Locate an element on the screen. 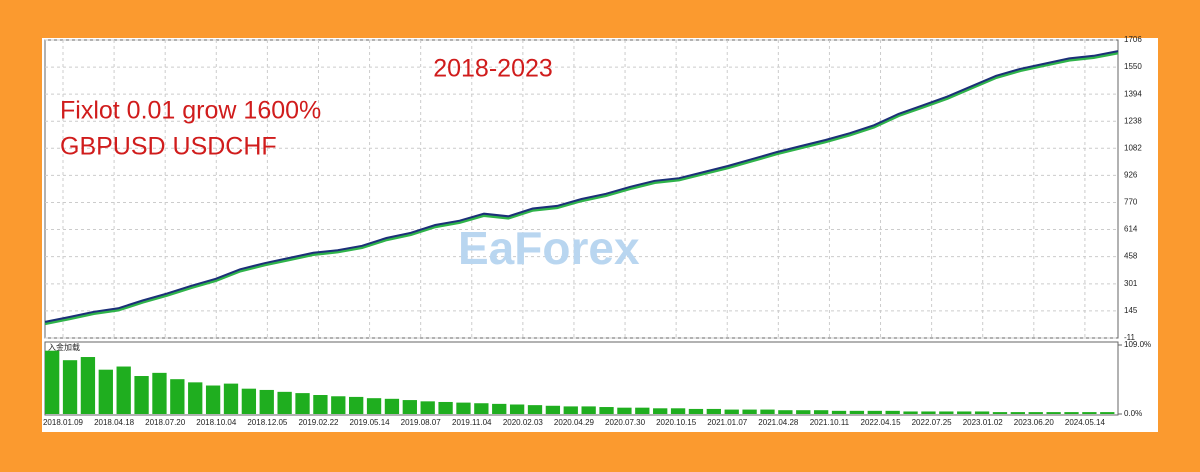 The image size is (1200, 472). x-tick-label: 2018.01.09 is located at coordinates (63, 422).